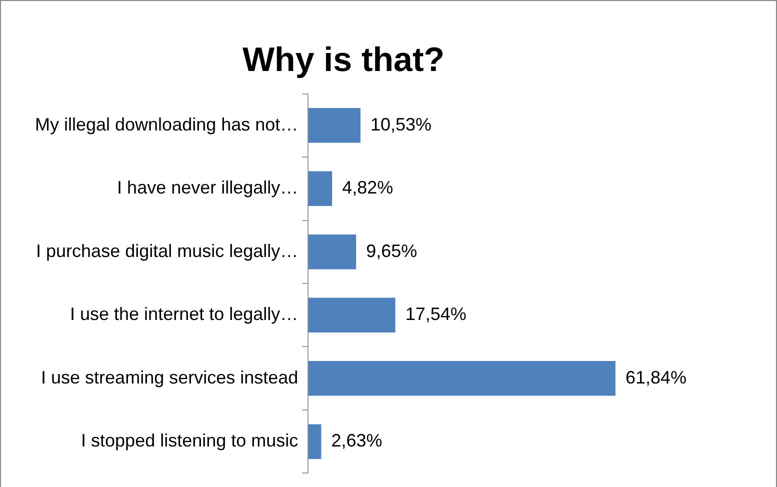 The image size is (777, 487). What do you see at coordinates (435, 314) in the screenshot?
I see `data-label: 17,54%` at bounding box center [435, 314].